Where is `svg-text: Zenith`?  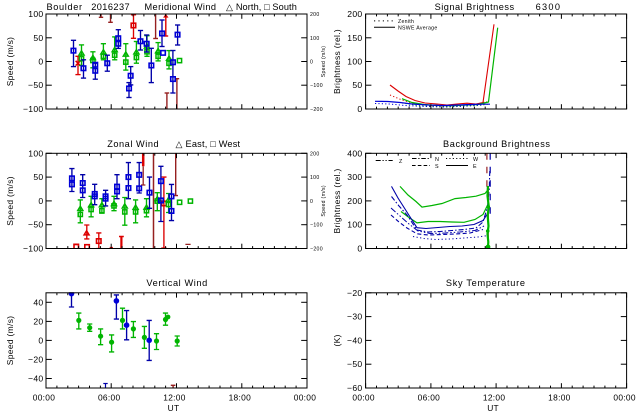
svg-text: Zenith is located at coordinates (406, 22).